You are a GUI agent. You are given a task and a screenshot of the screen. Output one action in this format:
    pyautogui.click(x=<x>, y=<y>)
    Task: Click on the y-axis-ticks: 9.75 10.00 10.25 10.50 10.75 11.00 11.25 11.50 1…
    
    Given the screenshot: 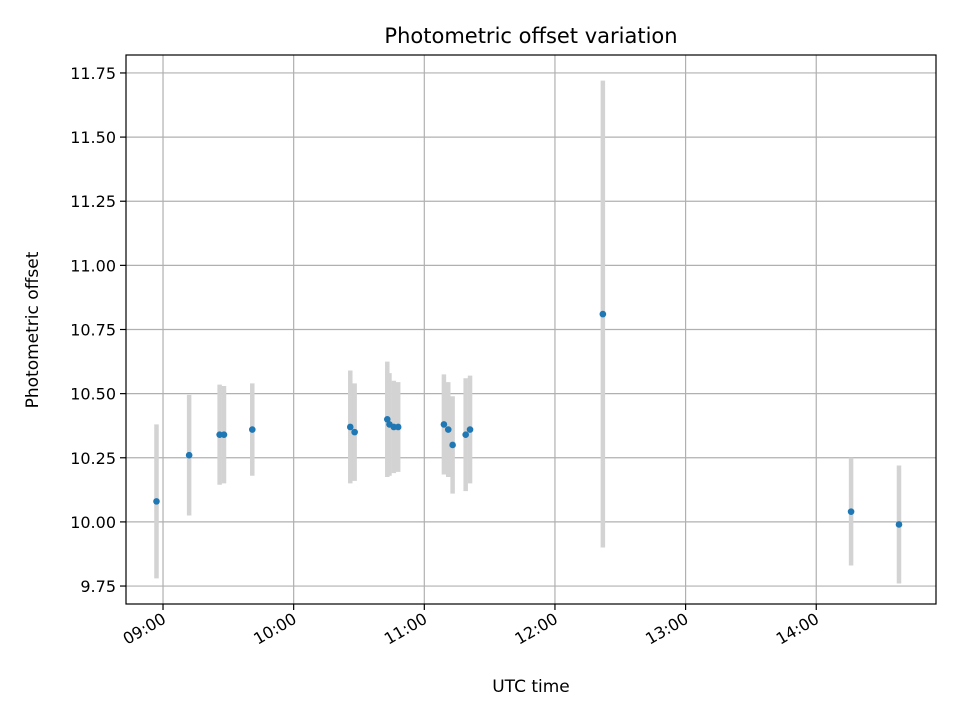 What is the action you would take?
    pyautogui.click(x=98, y=330)
    